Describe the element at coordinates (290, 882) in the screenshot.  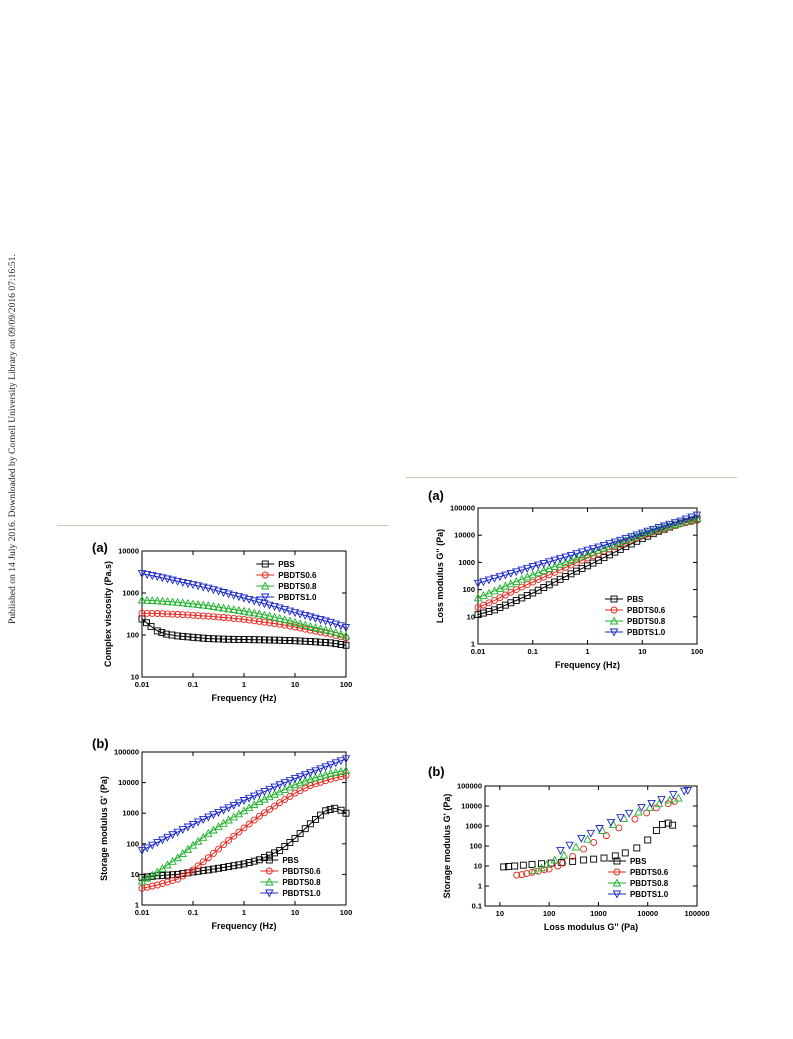
I see `legend-item-pbdts0-8: PBDTS0.8` at that location.